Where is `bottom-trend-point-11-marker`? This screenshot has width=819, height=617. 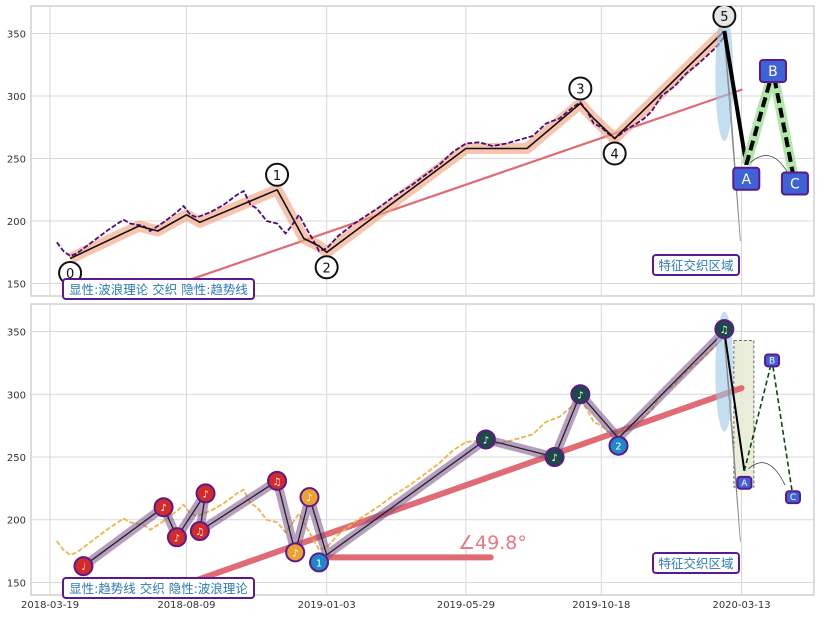 bottom-trend-point-11-marker is located at coordinates (580, 394).